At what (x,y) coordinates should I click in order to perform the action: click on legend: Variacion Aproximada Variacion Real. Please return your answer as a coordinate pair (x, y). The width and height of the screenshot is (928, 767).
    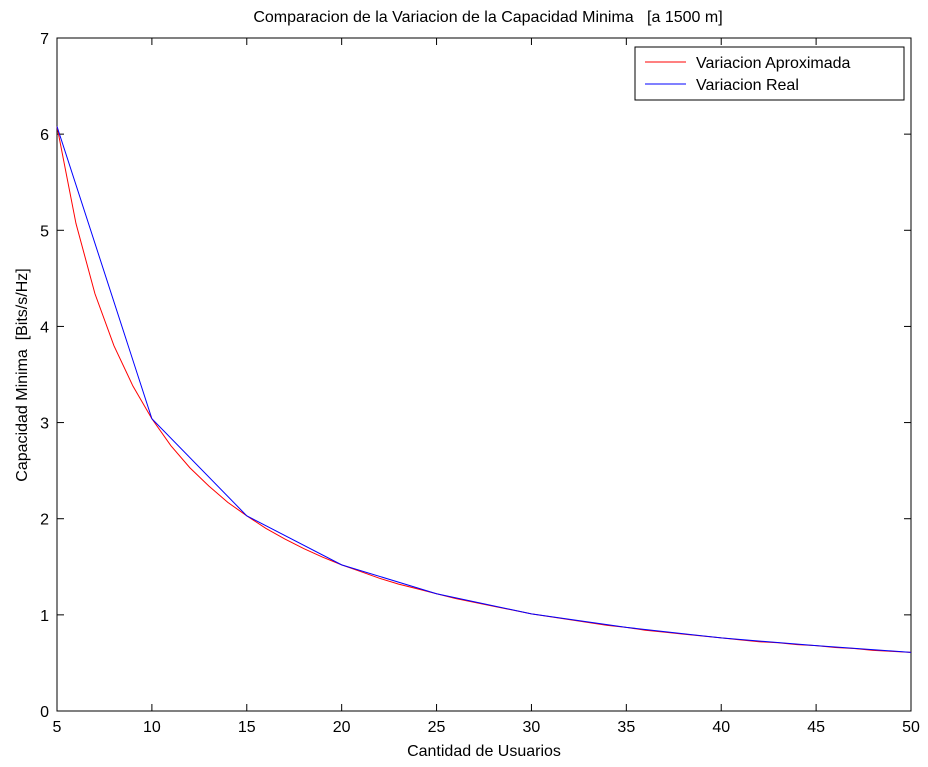
    Looking at the image, I should click on (769, 73).